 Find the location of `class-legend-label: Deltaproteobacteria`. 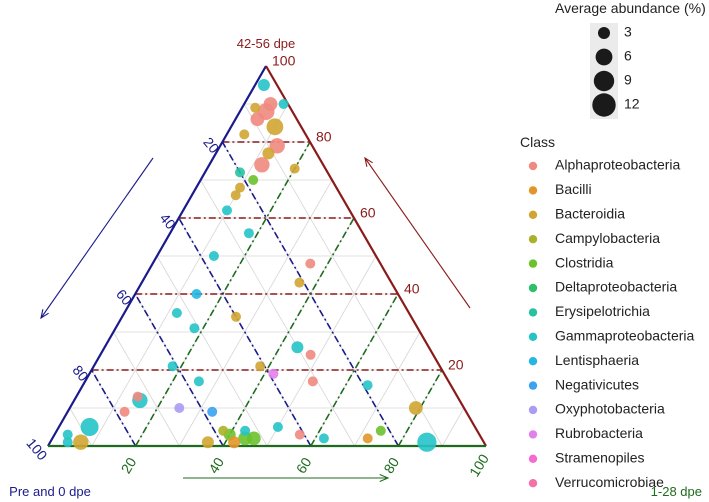

class-legend-label: Deltaproteobacteria is located at coordinates (616, 287).